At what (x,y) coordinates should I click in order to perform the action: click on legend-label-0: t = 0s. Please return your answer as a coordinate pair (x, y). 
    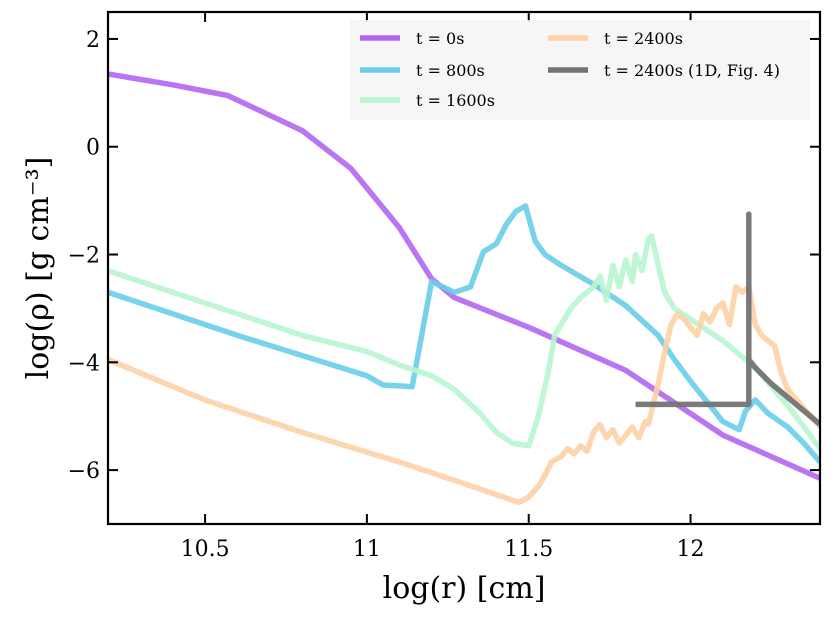
    Looking at the image, I should click on (440, 38).